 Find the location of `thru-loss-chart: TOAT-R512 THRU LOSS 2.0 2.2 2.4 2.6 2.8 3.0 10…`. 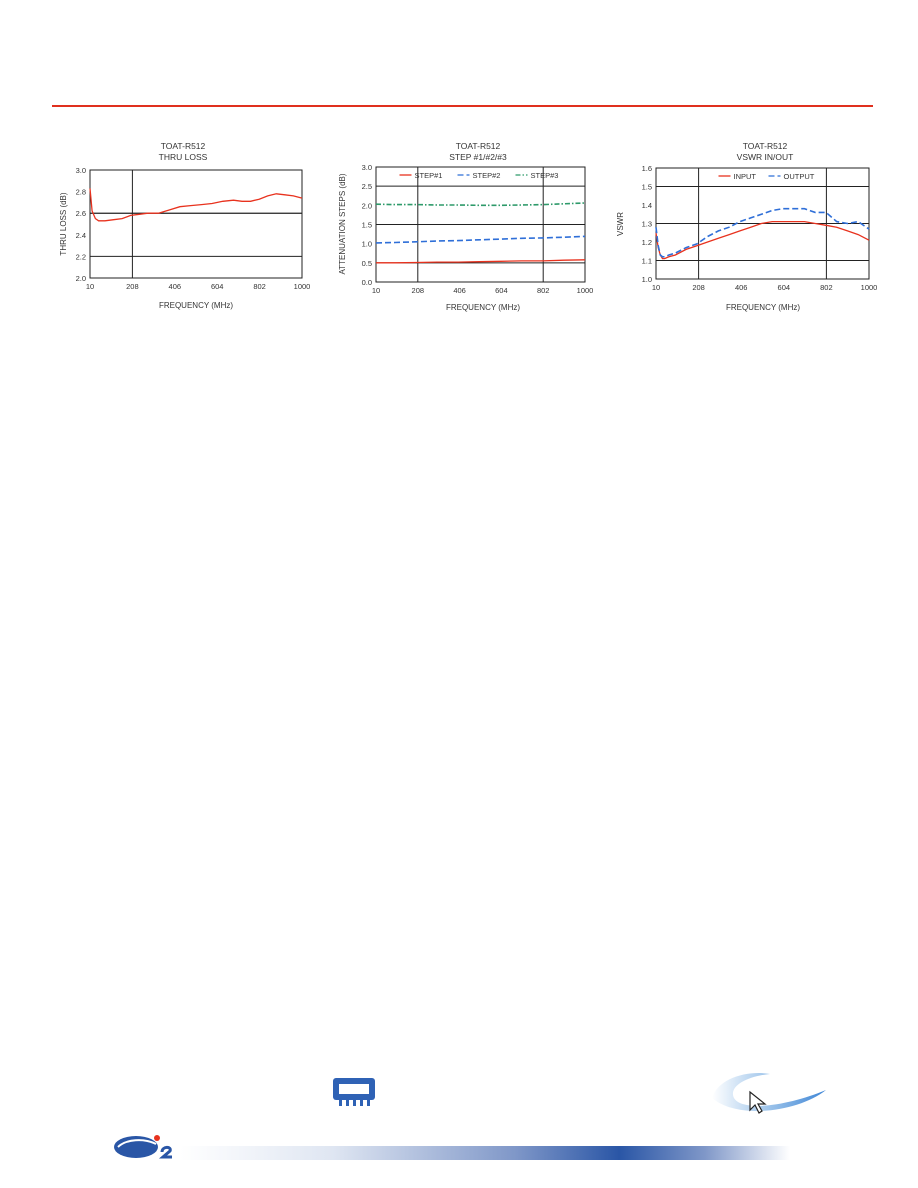

thru-loss-chart: TOAT-R512 THRU LOSS 2.0 2.2 2.4 2.6 2.8 3.0 10… is located at coordinates (185, 225).